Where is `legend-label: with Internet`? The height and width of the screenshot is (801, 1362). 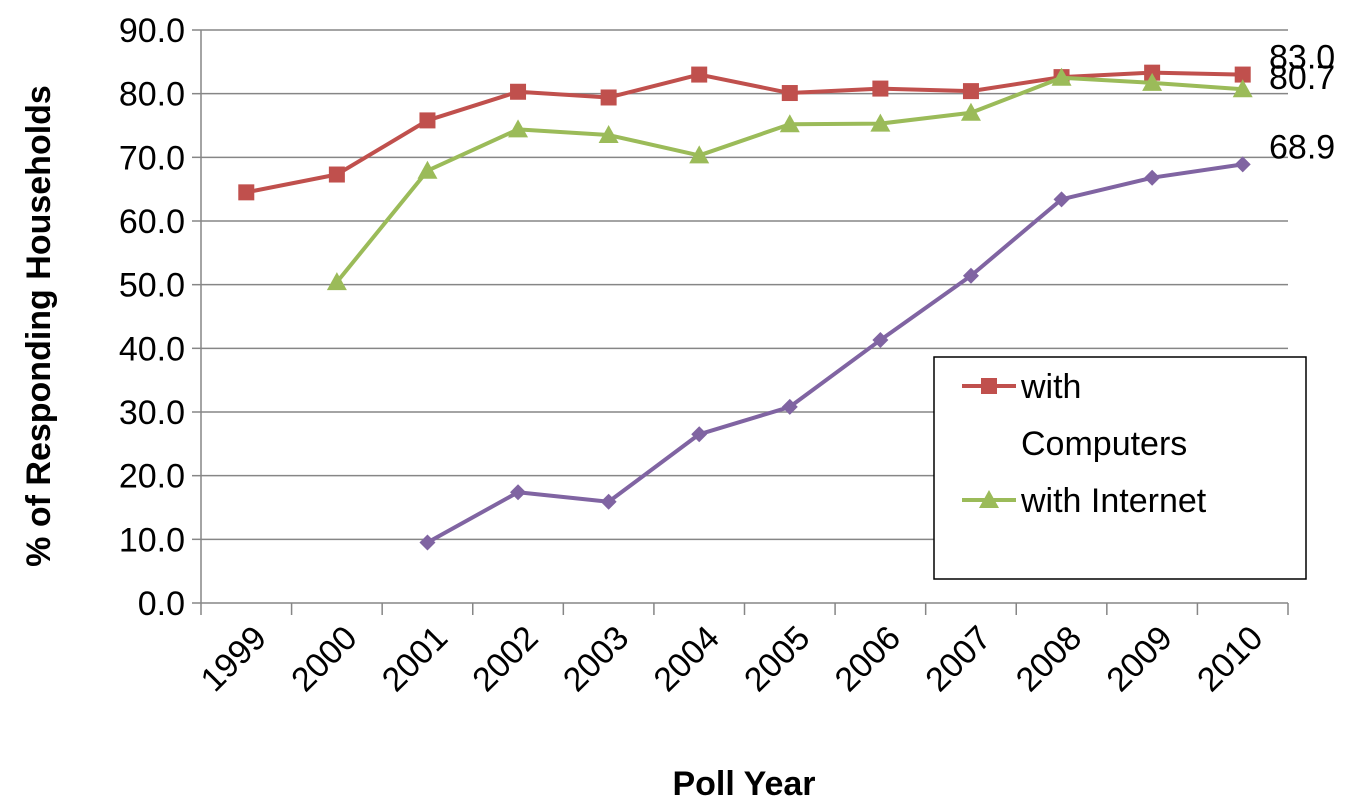 legend-label: with Internet is located at coordinates (1113, 501).